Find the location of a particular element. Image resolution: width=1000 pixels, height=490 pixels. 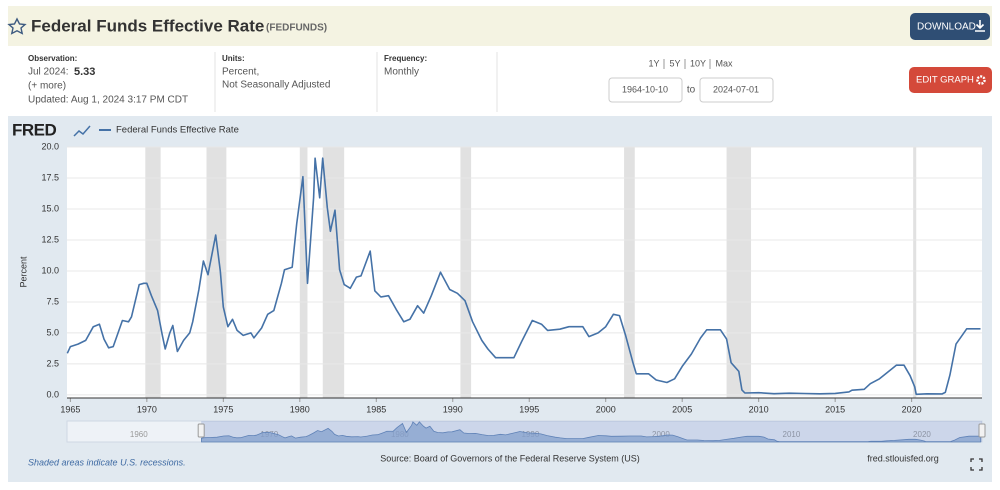

download-icon is located at coordinates (980, 26).